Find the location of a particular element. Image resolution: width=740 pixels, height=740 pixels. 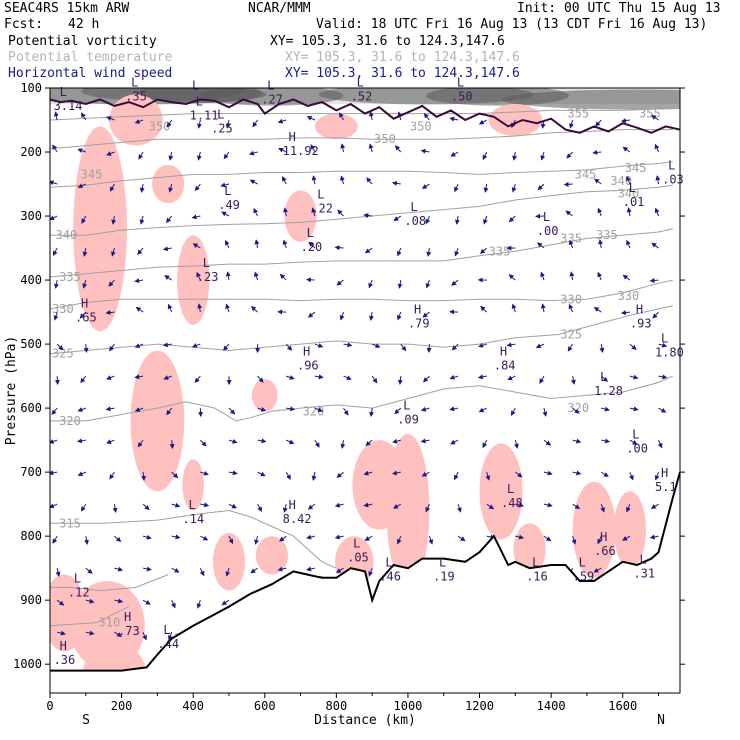

x-tick-label: 600 is located at coordinates (265, 706).